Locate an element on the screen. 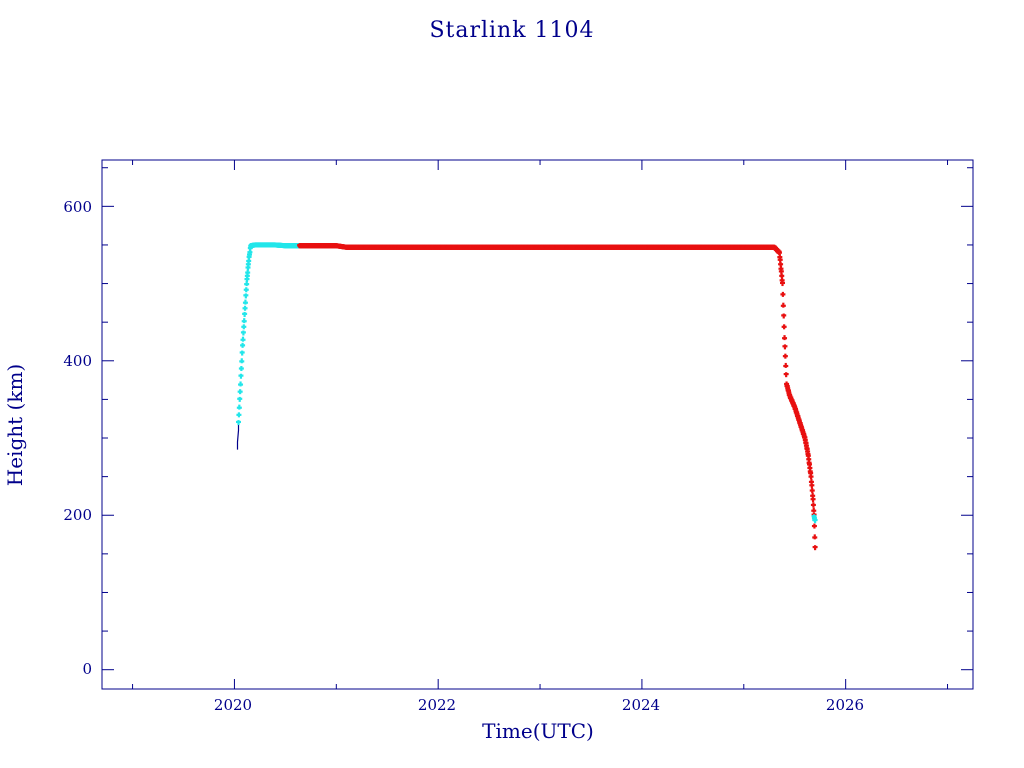 The width and height of the screenshot is (1024, 768). x-tick-labels: 2020 2022 2024 2026 is located at coordinates (539, 705).